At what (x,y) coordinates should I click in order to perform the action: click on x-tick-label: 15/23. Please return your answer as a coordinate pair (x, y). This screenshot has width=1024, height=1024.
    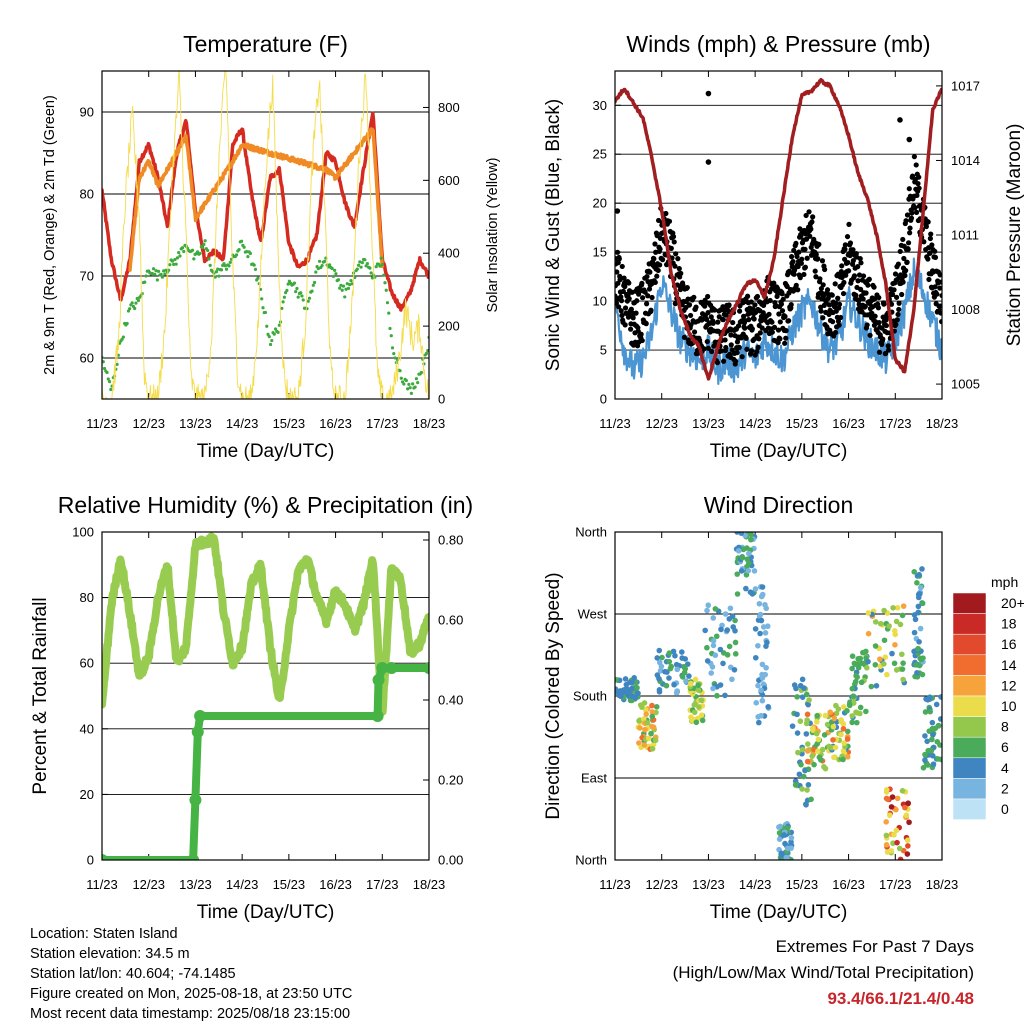
    Looking at the image, I should click on (802, 884).